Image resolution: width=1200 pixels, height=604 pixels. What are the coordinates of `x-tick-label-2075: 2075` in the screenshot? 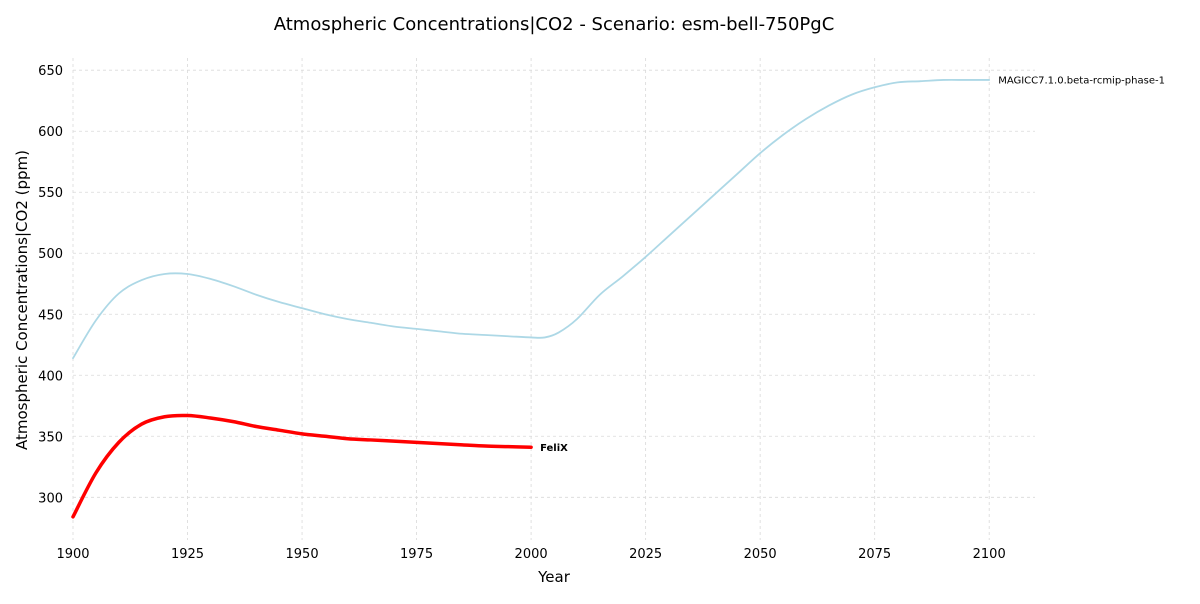 It's located at (874, 554).